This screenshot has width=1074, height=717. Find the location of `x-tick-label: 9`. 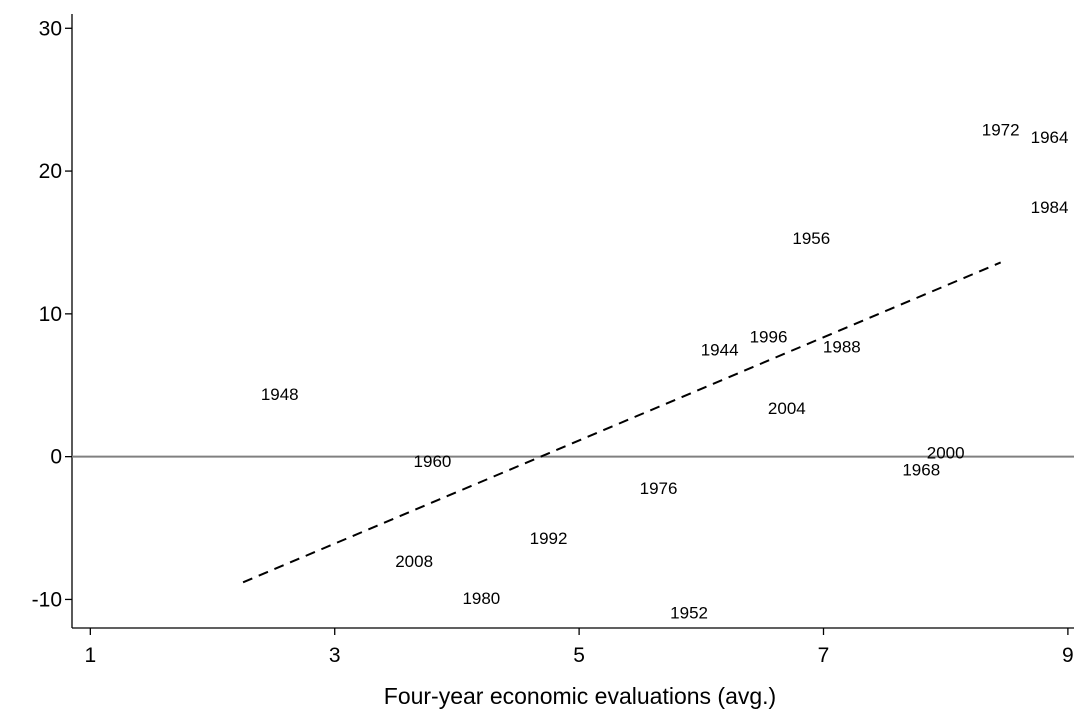

x-tick-label: 9 is located at coordinates (1068, 655).